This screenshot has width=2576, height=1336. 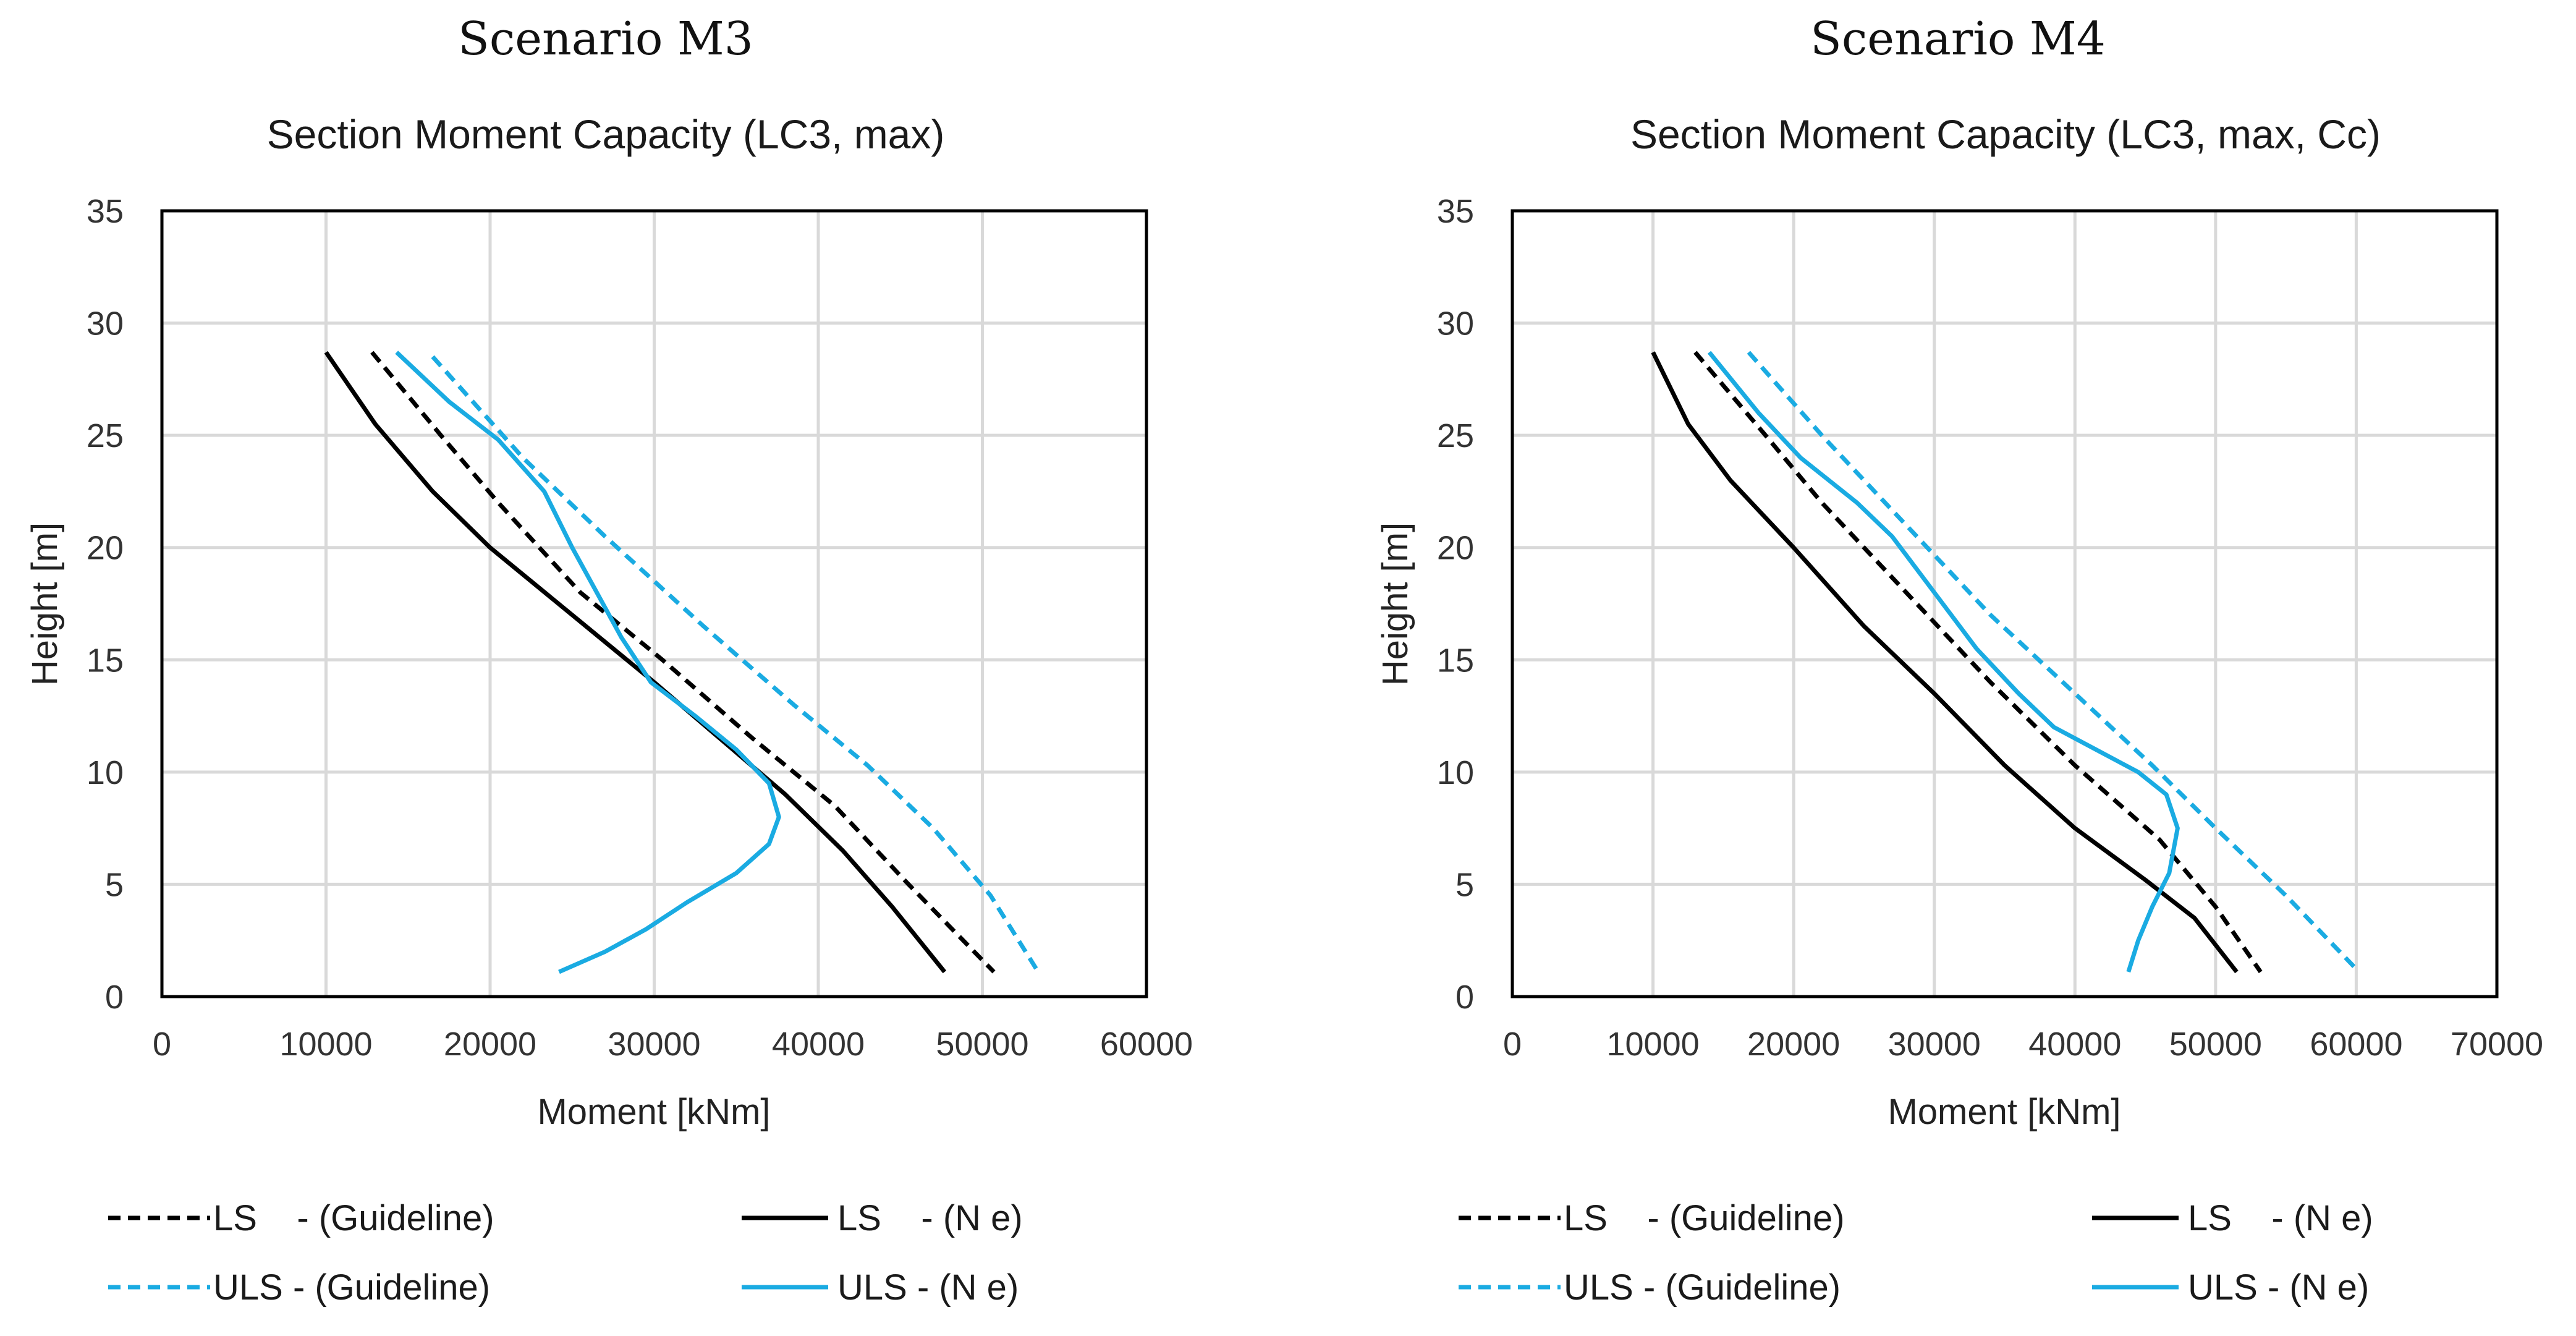 I want to click on x-tick-label: 70000, so click(x=2497, y=1044).